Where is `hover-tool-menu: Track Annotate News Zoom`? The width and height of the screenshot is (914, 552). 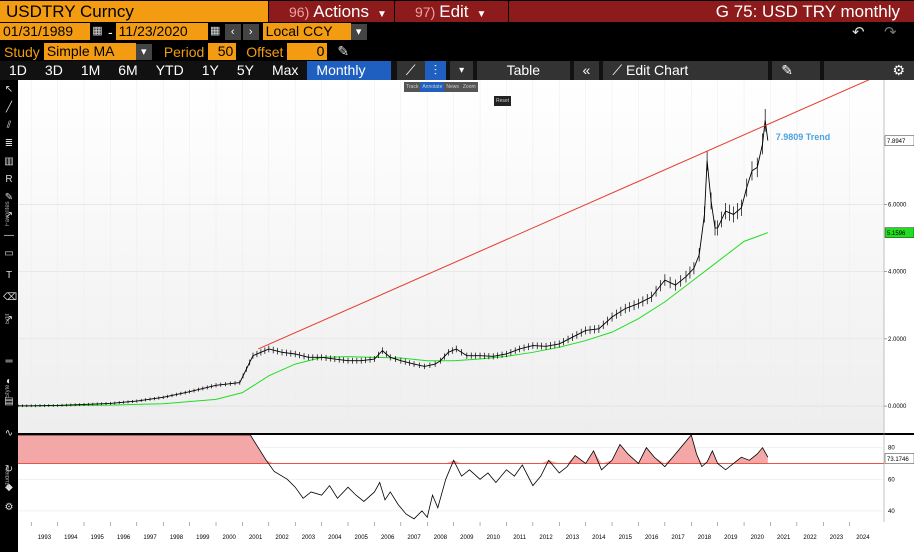 hover-tool-menu: Track Annotate News Zoom is located at coordinates (441, 87).